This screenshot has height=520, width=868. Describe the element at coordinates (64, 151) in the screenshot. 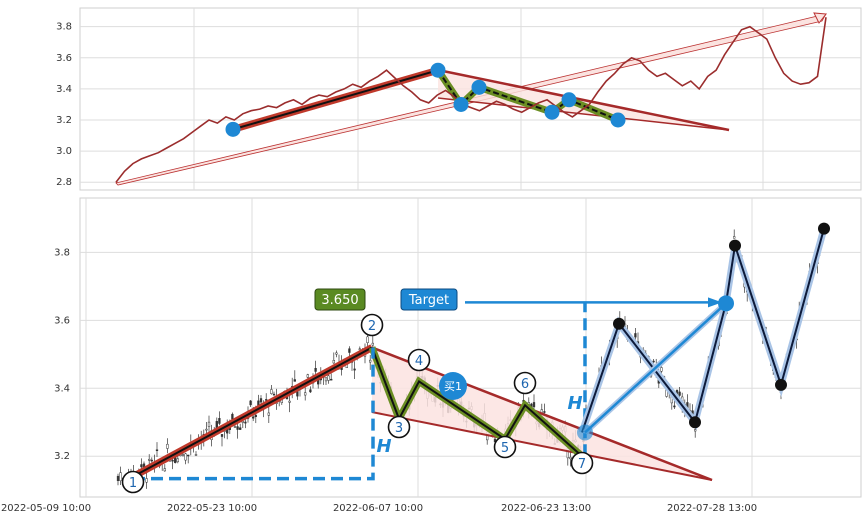

I see `top-y-tick-label: 3.0` at that location.